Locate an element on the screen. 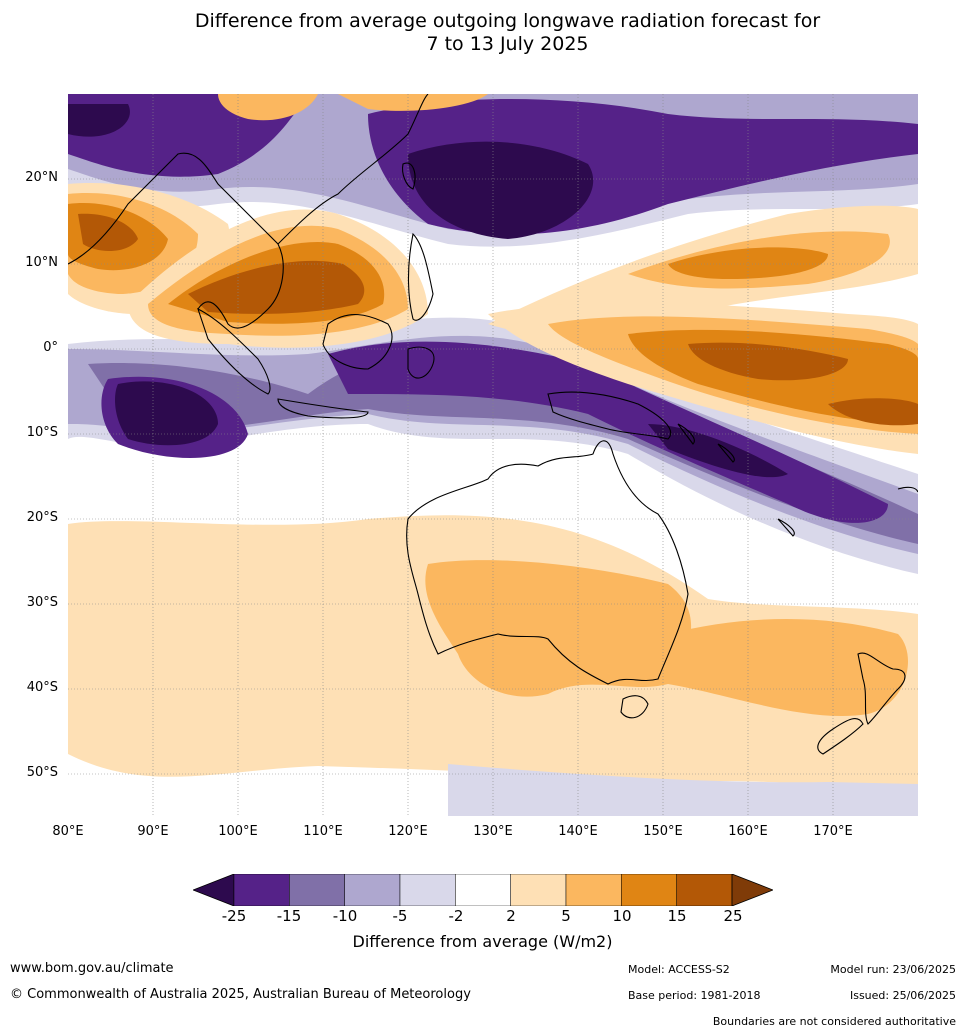  lon-label-110e: 110°E is located at coordinates (323, 831).